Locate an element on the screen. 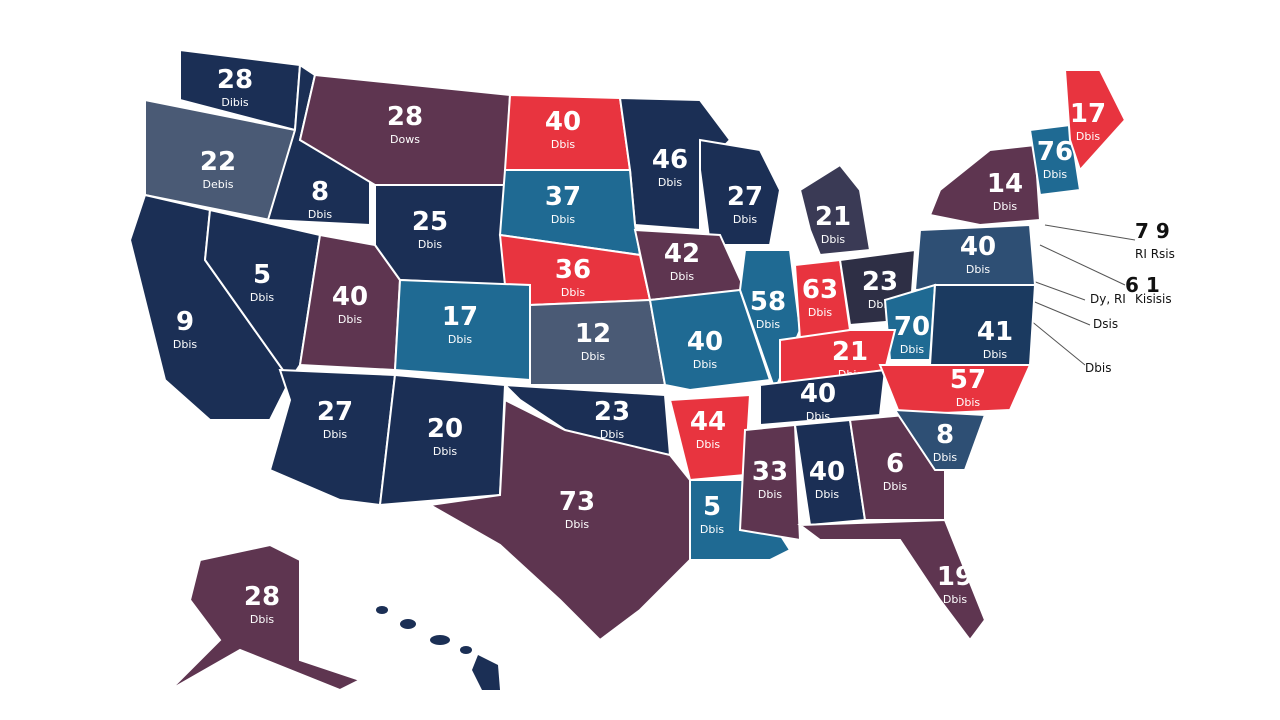  state-value: 70 is located at coordinates (912, 327).